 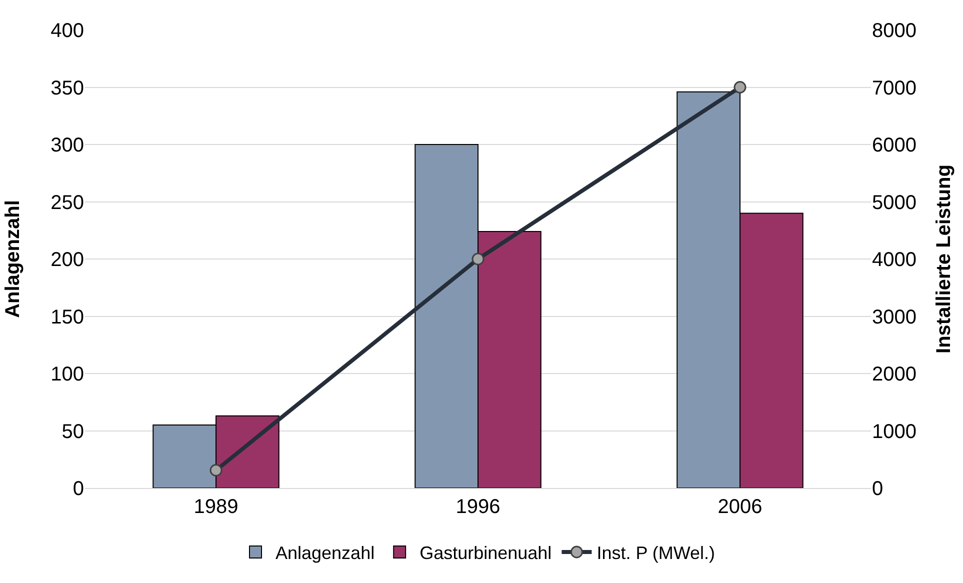 I want to click on y2-tick-label: 0, so click(x=878, y=489).